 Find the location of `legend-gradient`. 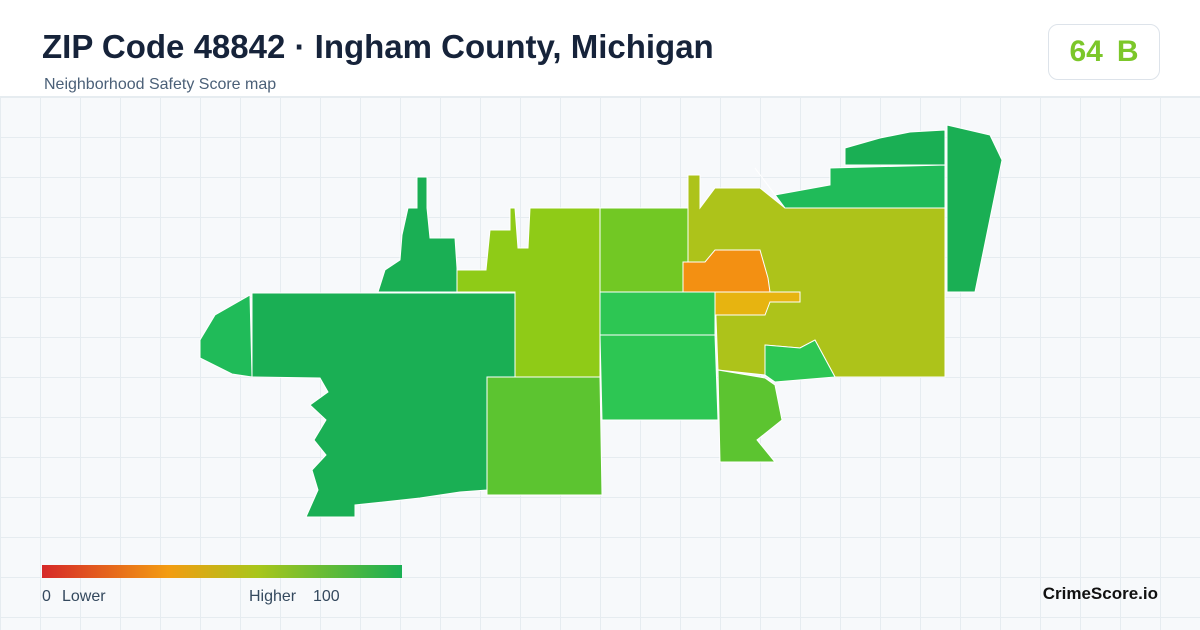

legend-gradient is located at coordinates (222, 571).